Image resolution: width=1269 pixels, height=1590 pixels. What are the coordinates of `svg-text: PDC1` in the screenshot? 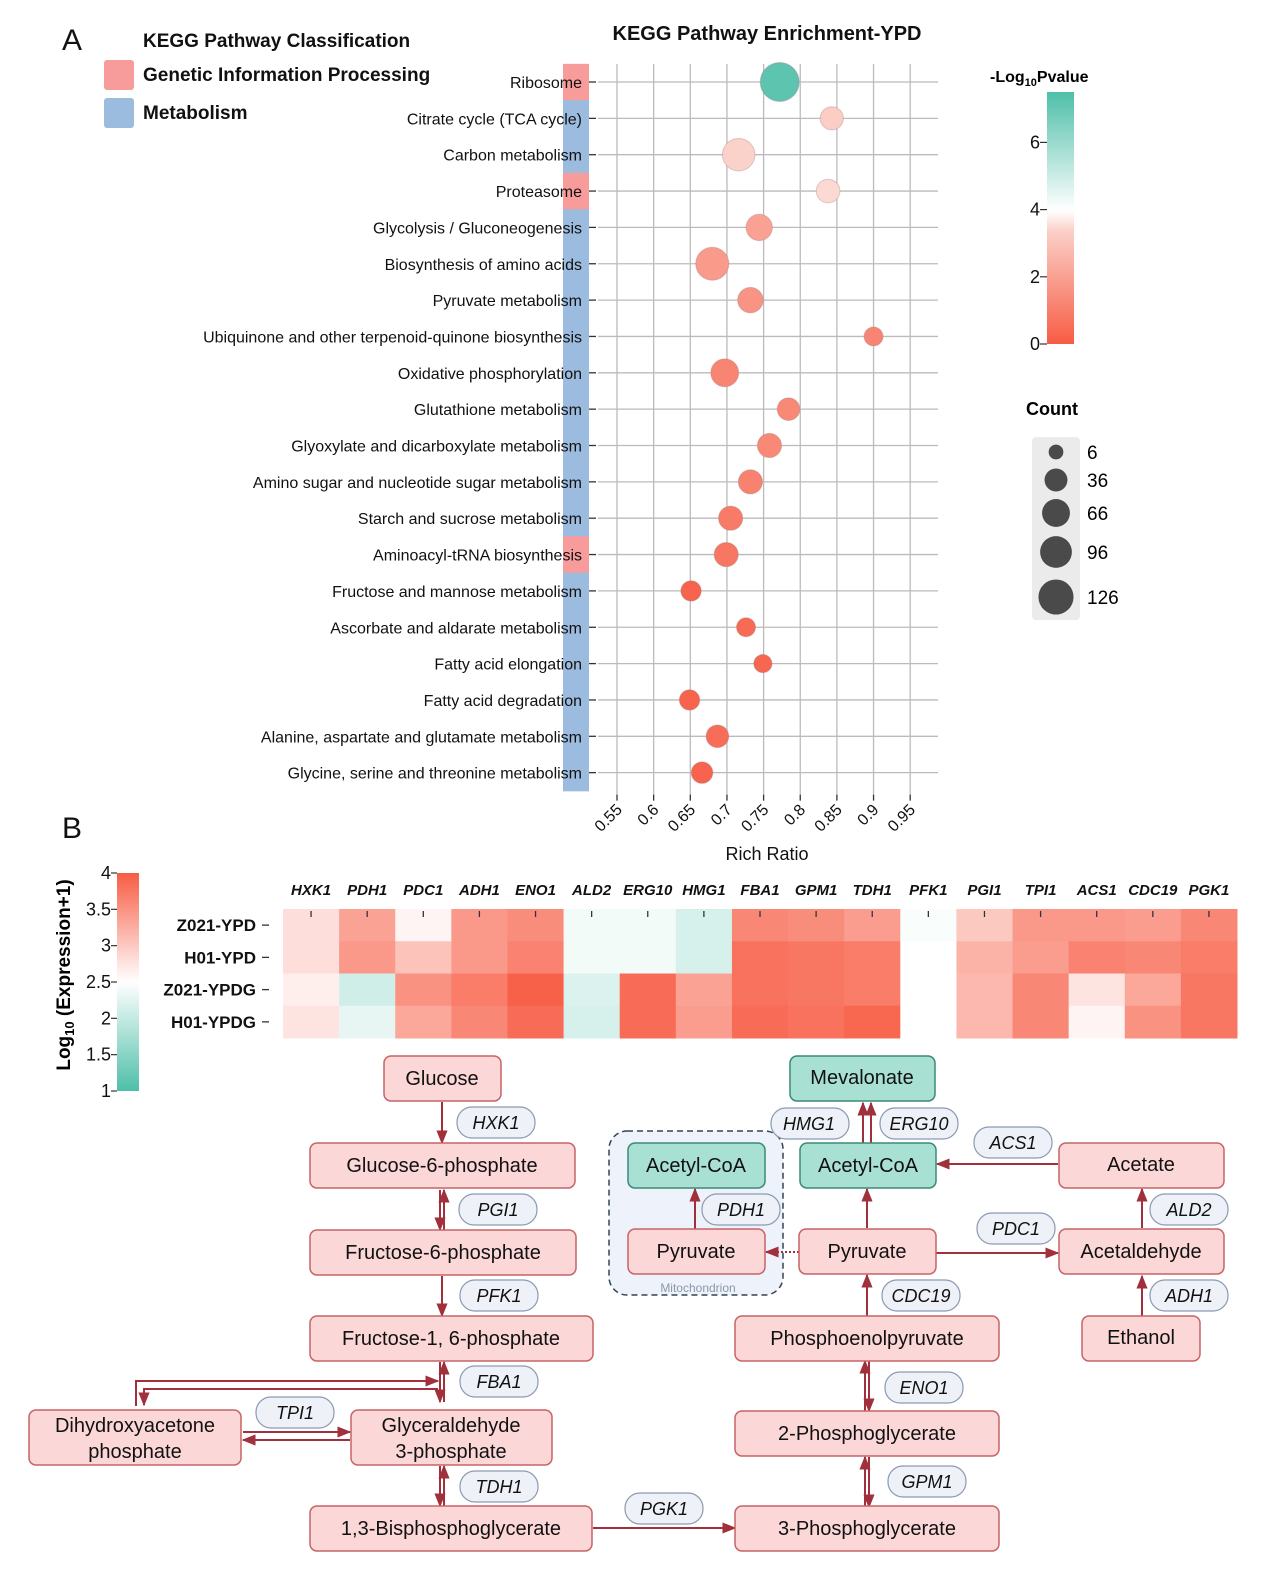 It's located at (1016, 1229).